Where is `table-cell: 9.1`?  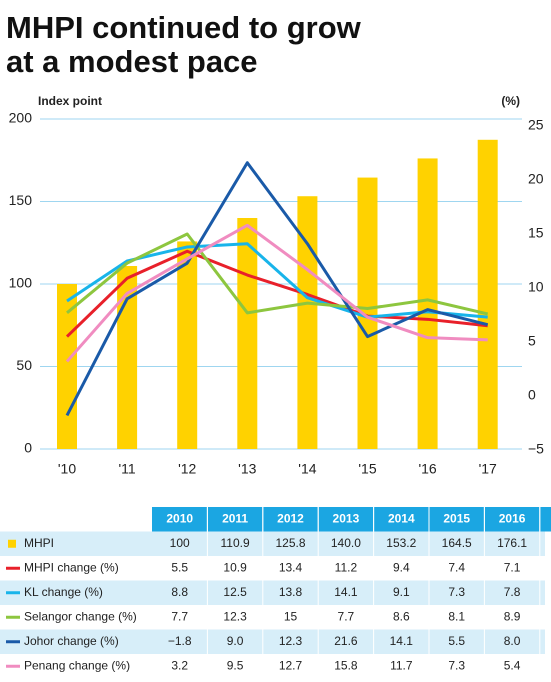
table-cell: 9.1 is located at coordinates (401, 592).